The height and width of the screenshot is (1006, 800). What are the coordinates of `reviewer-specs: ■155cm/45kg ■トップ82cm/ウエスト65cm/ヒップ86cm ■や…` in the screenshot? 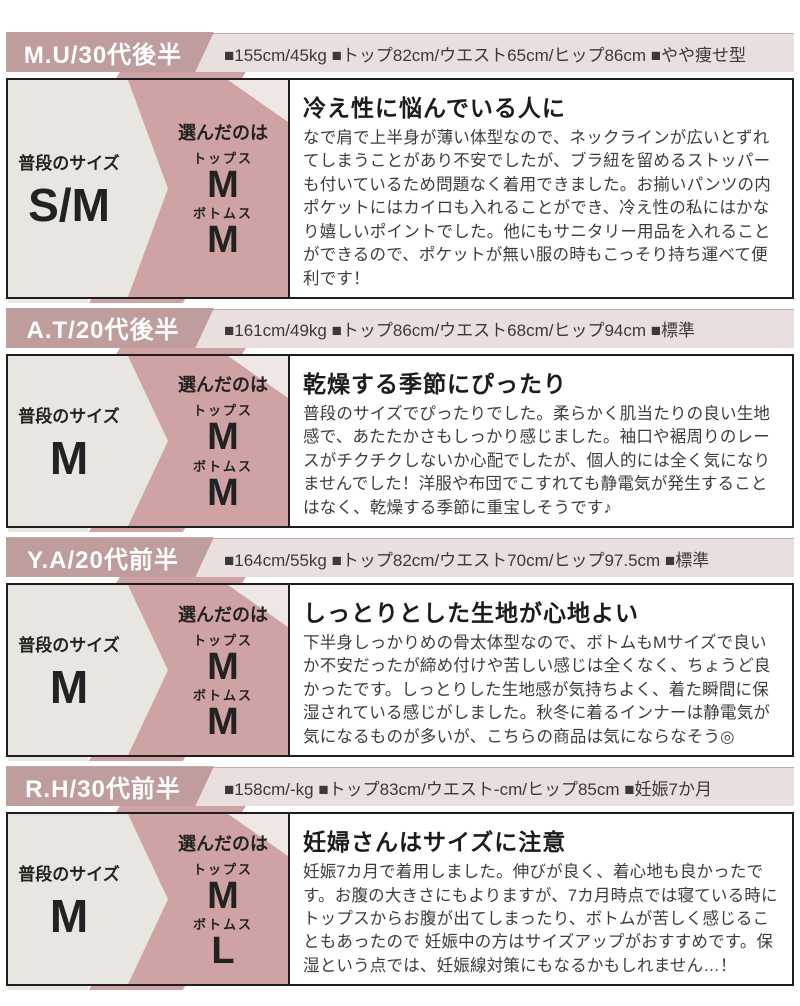 It's located at (485, 55).